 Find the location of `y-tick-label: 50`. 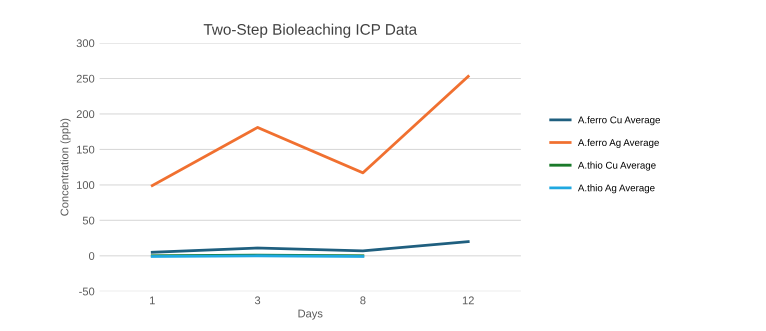

y-tick-label: 50 is located at coordinates (88, 220).